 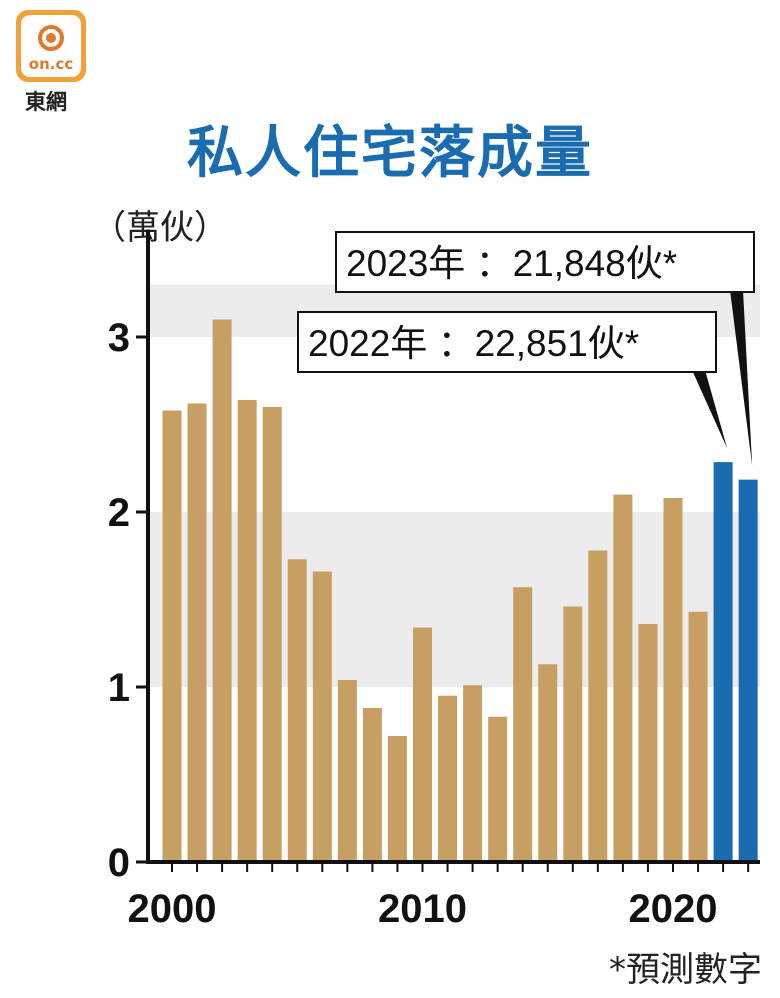 What do you see at coordinates (511, 263) in the screenshot?
I see `callout-label-2023: 2023年 ：21,848伙*` at bounding box center [511, 263].